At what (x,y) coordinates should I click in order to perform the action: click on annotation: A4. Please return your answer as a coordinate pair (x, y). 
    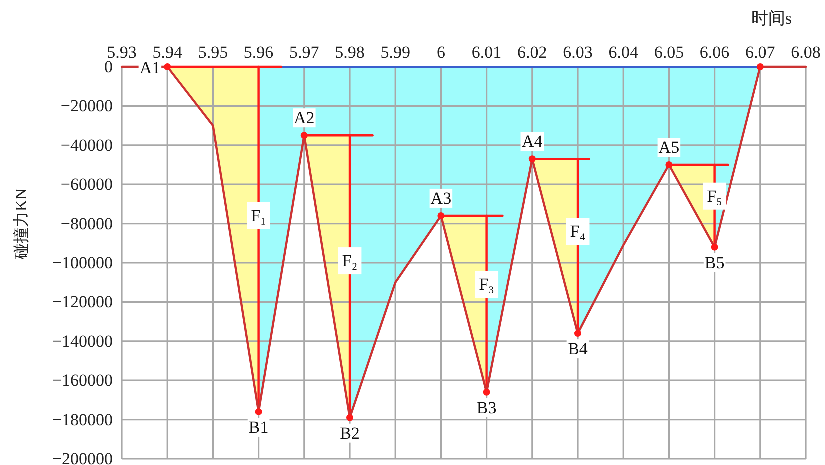
    Looking at the image, I should click on (533, 142).